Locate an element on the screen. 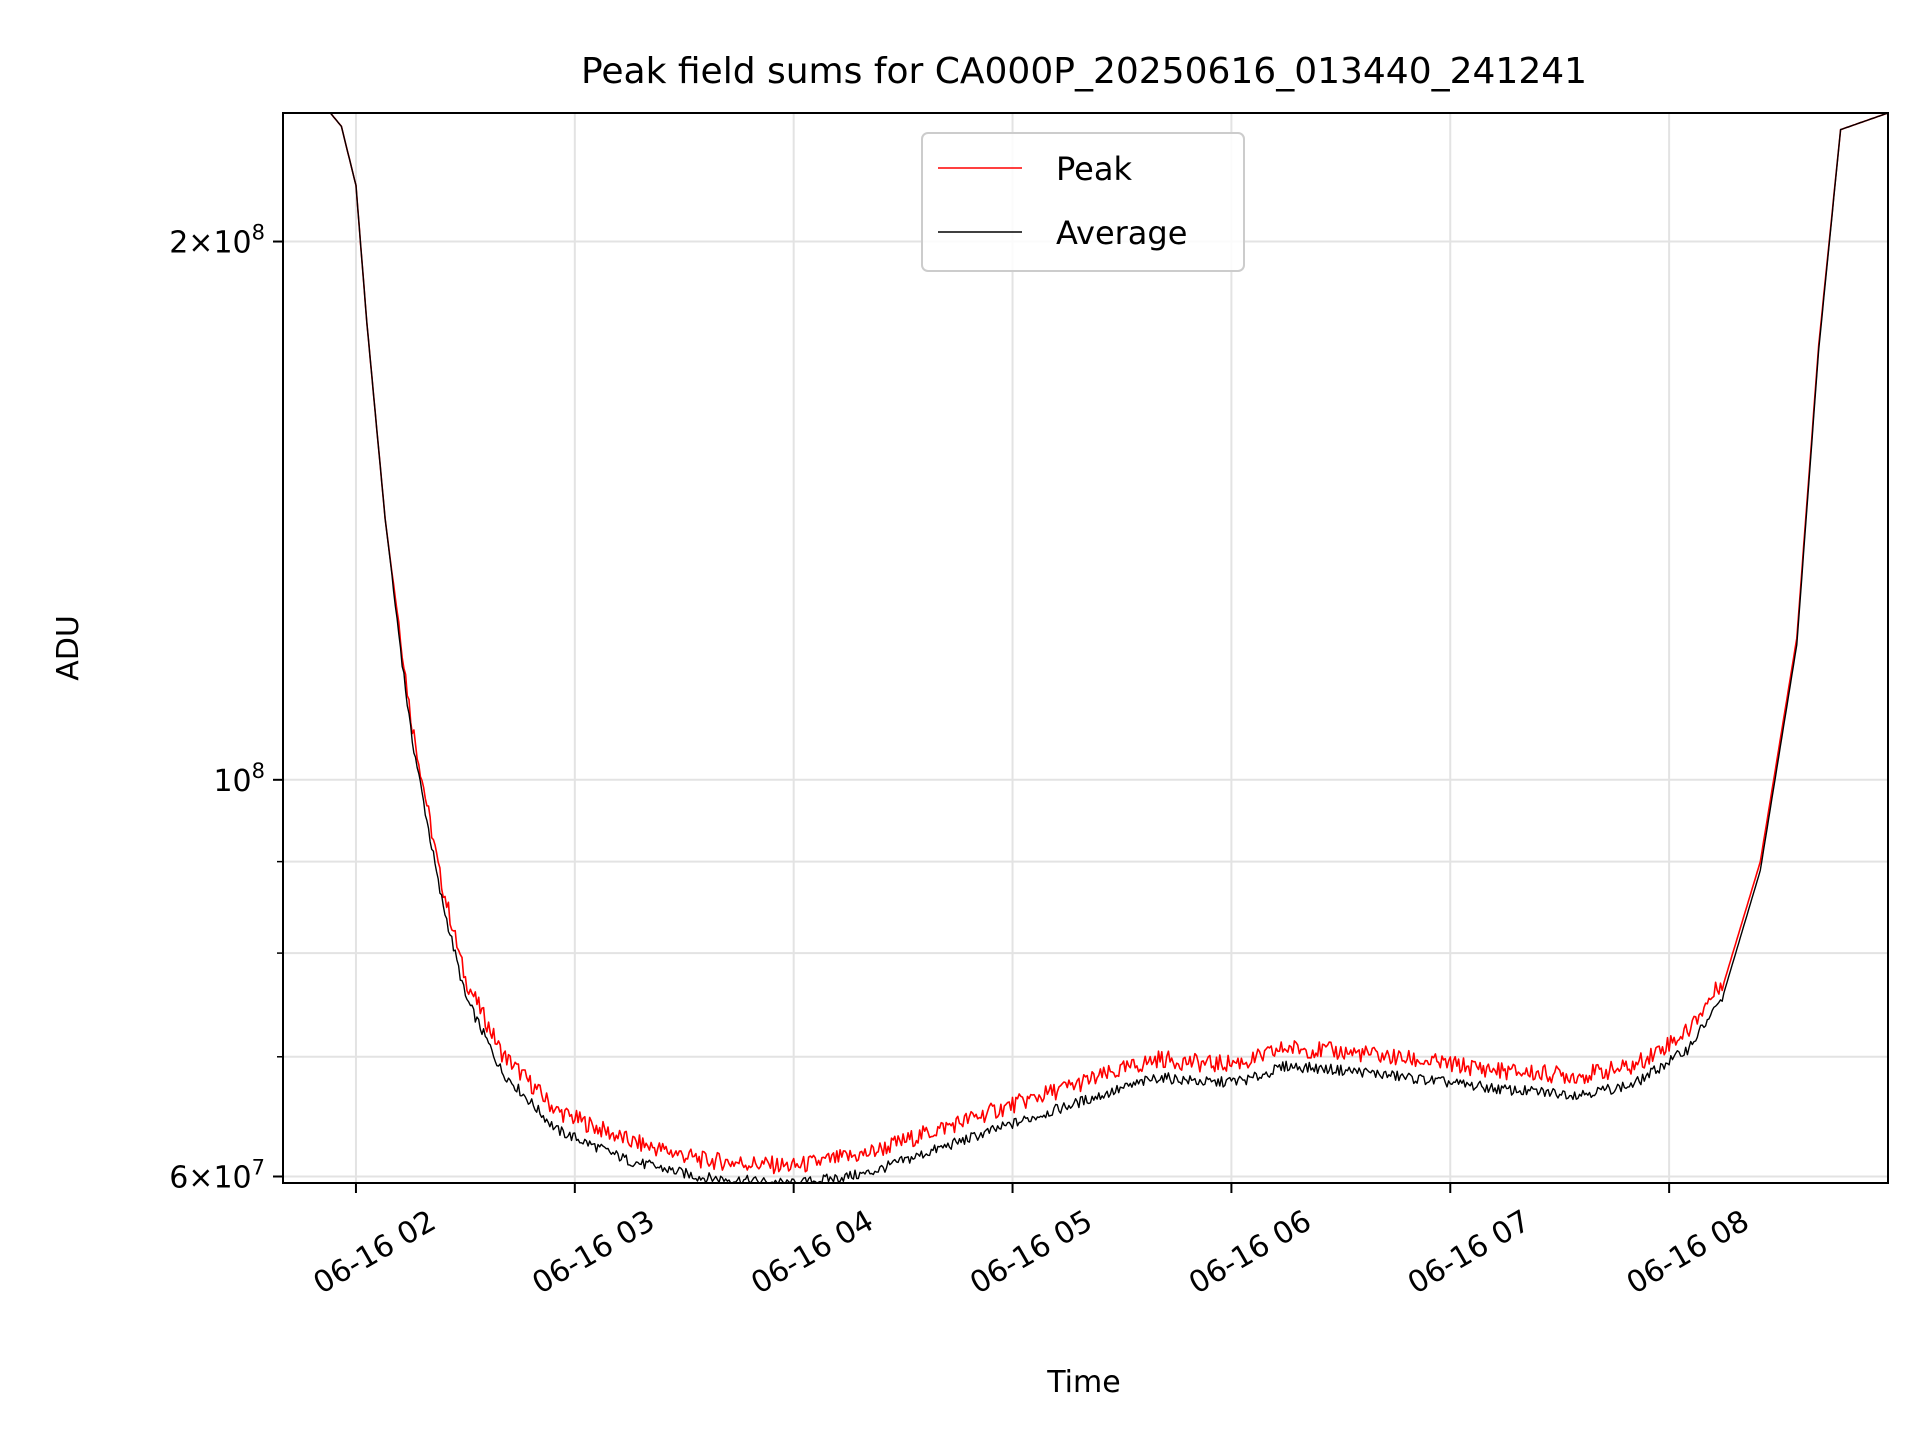 The image size is (1920, 1440). x-axis-label: Time is located at coordinates (1083, 1382).